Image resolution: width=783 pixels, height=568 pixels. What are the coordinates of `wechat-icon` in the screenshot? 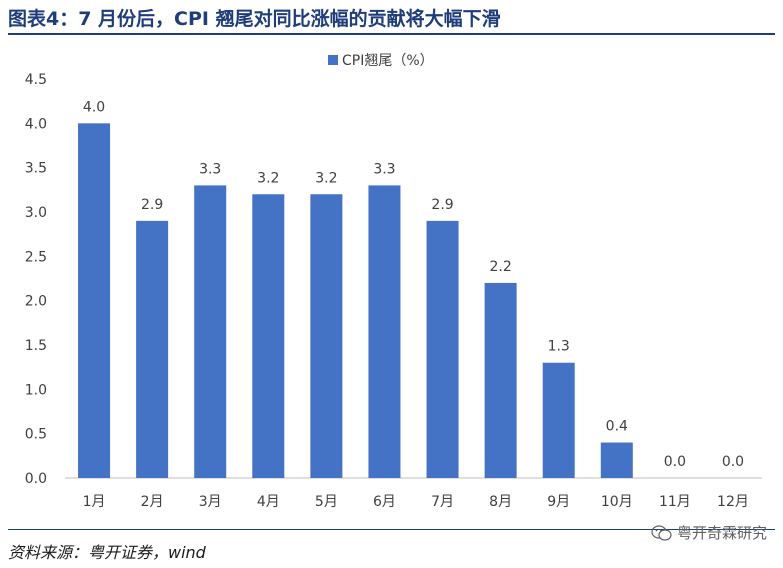 It's located at (661, 532).